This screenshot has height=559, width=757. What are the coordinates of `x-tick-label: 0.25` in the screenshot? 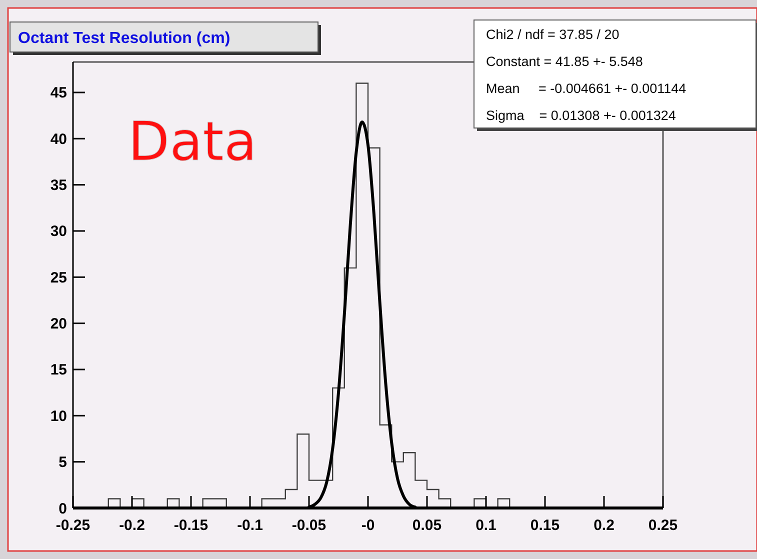 It's located at (663, 525).